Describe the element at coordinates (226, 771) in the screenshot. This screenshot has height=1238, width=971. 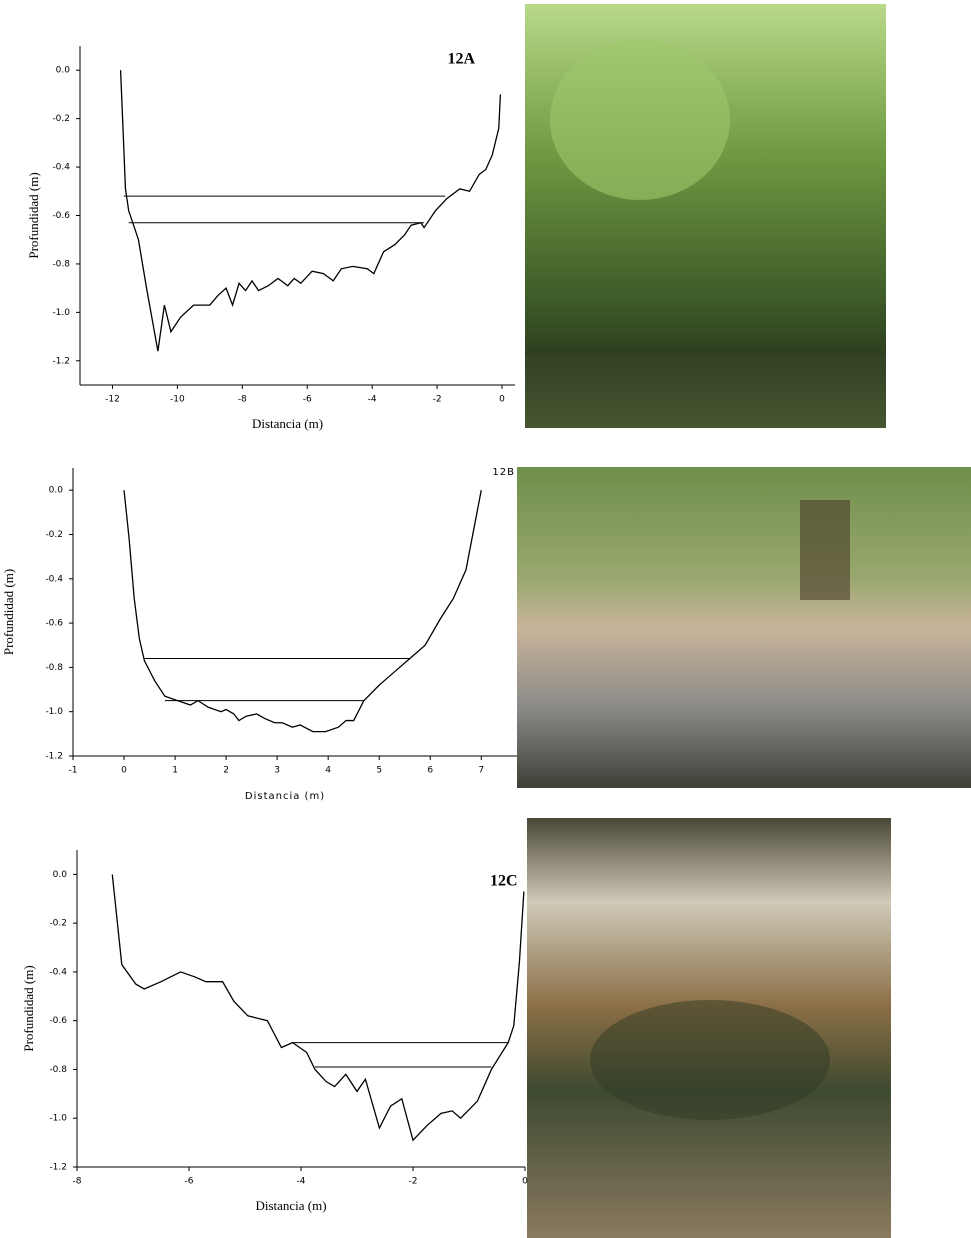
I see `x-tick-label: 2` at that location.